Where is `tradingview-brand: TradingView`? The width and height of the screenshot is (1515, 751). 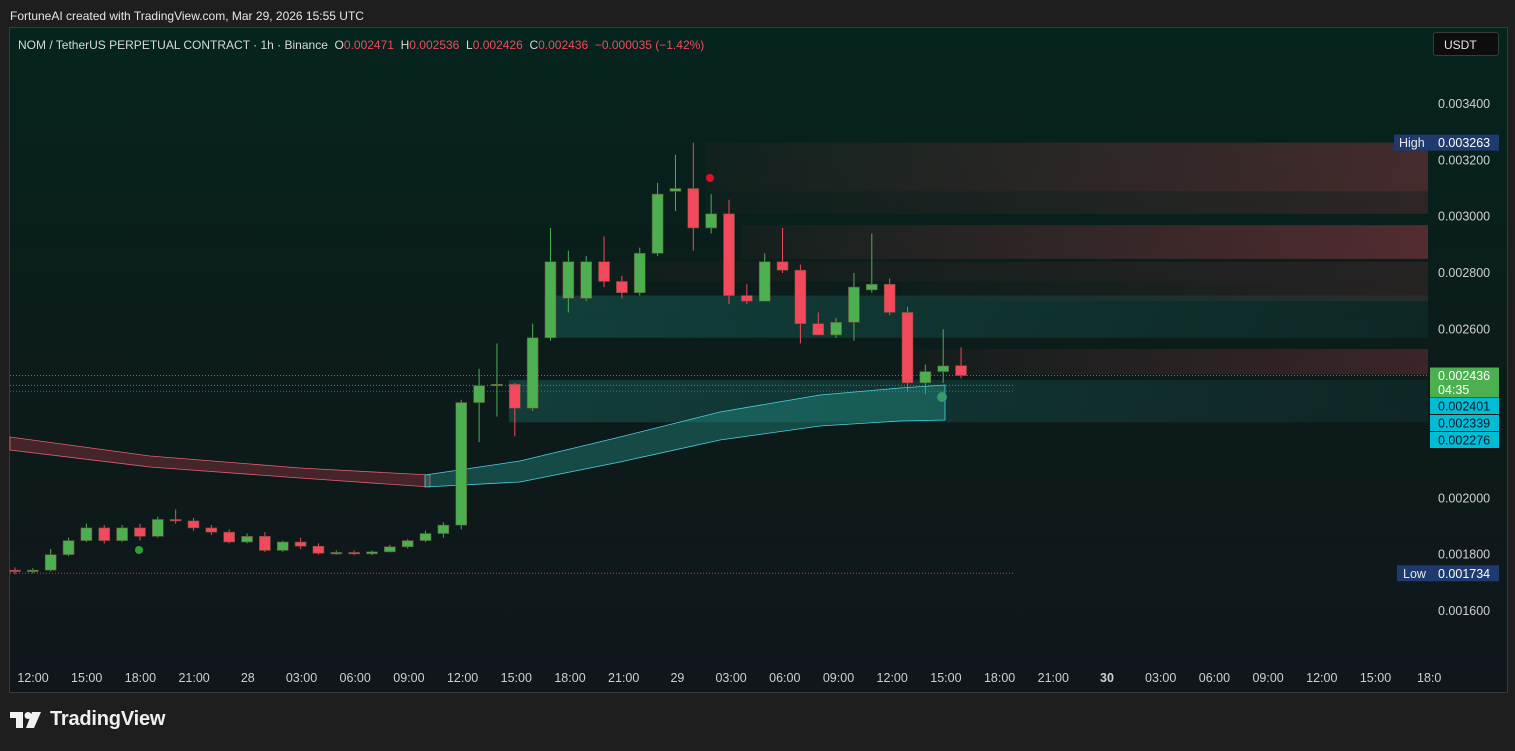 tradingview-brand: TradingView is located at coordinates (87, 719).